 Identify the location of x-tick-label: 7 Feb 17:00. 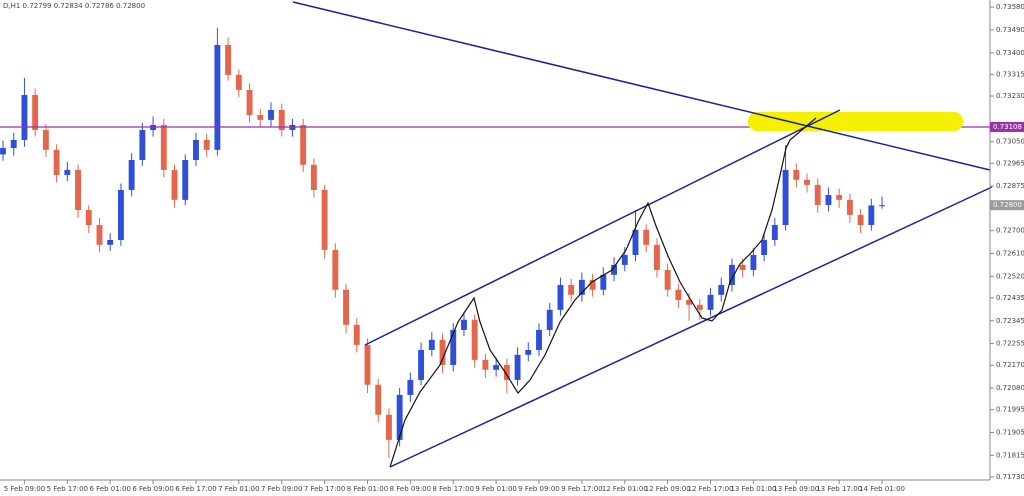
(324, 489).